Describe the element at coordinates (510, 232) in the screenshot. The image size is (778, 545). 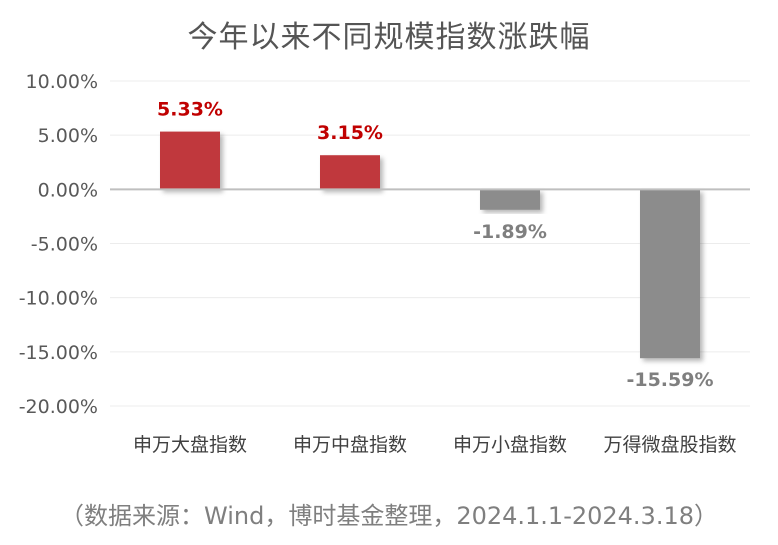
I see `data-label: -1.89%` at that location.